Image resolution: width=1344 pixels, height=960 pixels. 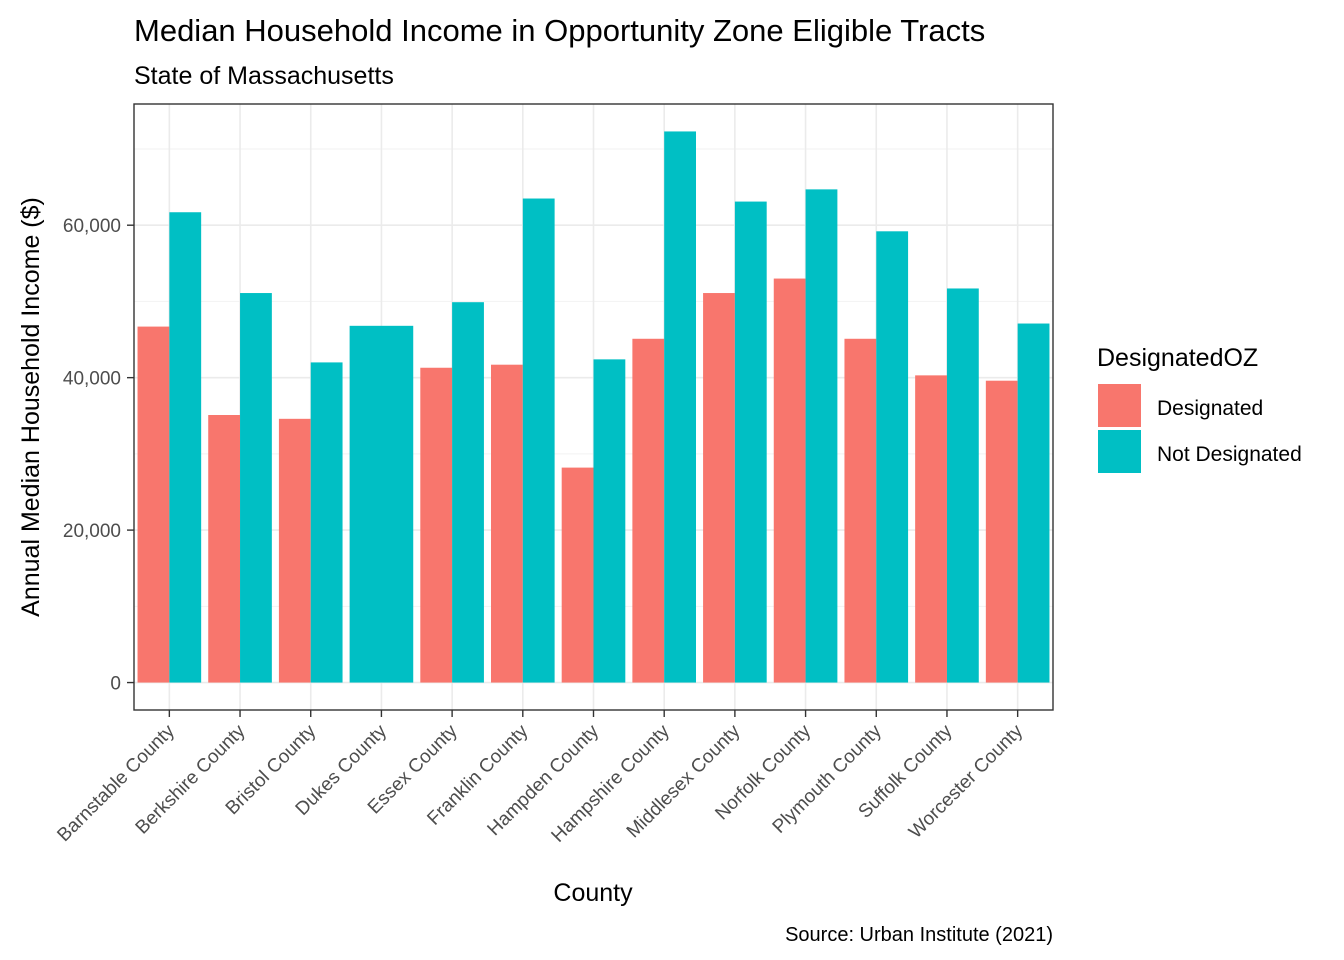 What do you see at coordinates (468, 492) in the screenshot?
I see `bar-not-designated-essex-county` at bounding box center [468, 492].